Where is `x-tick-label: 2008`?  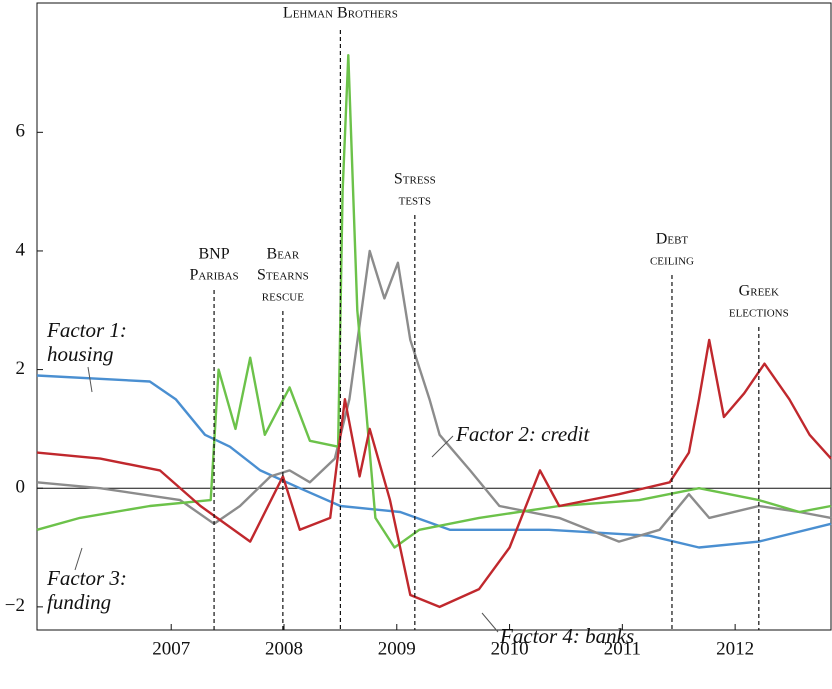 x-tick-label: 2008 is located at coordinates (284, 648).